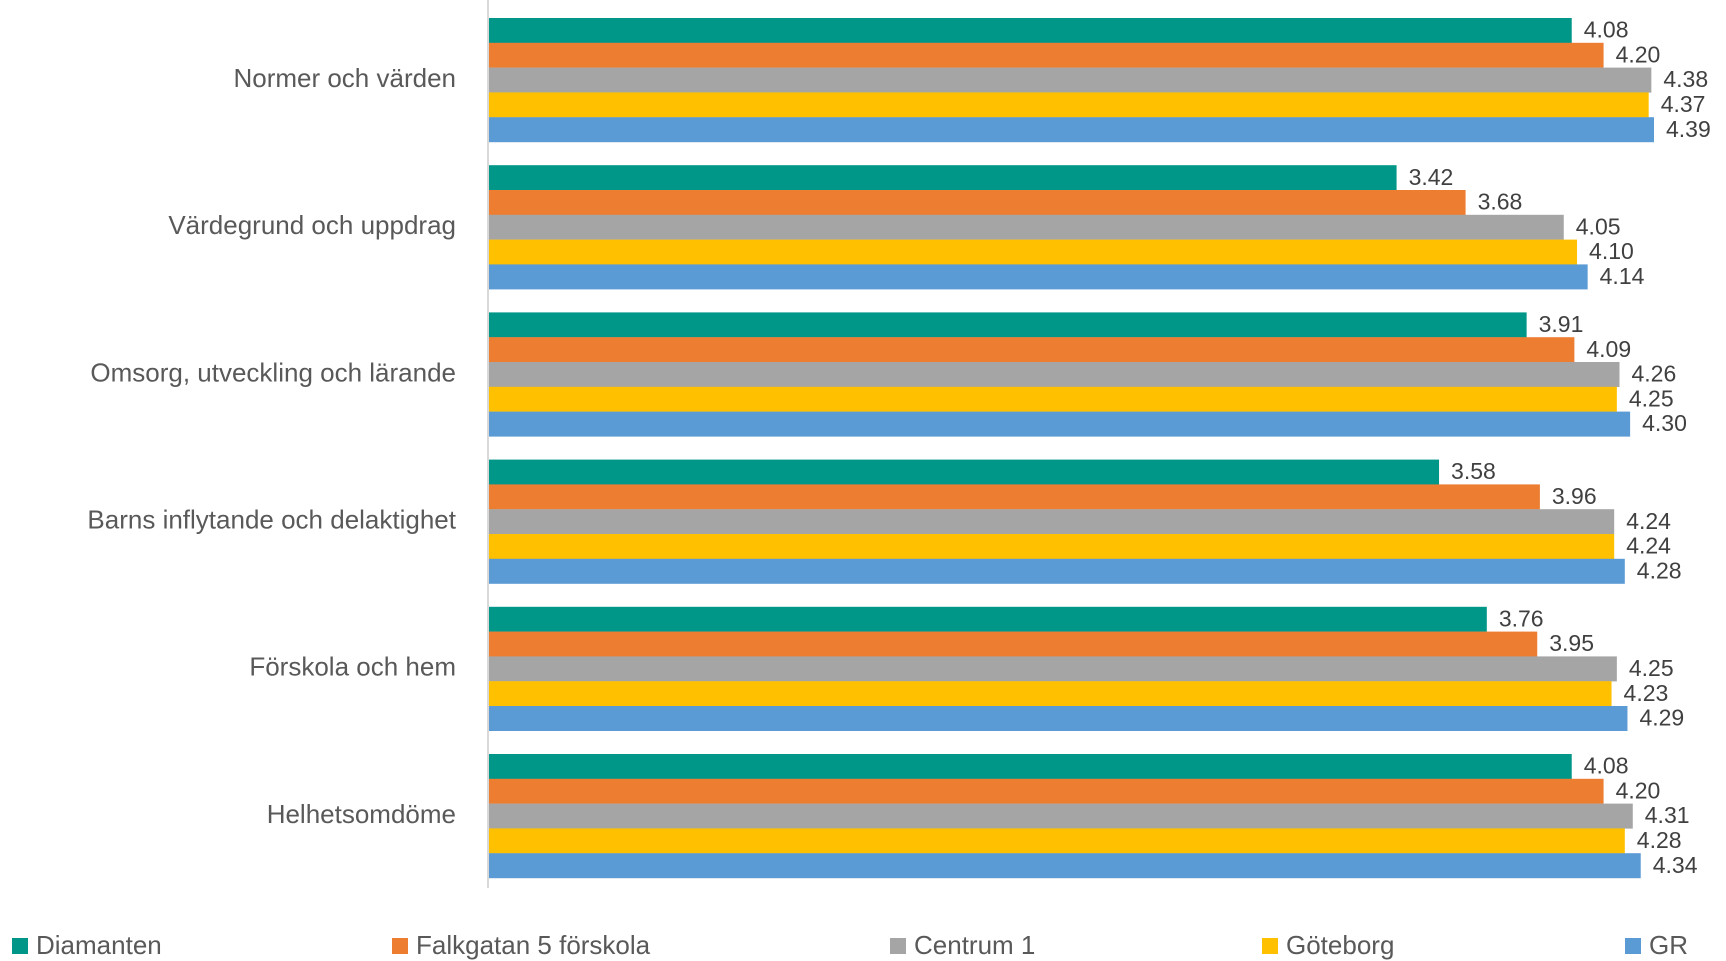  Describe the element at coordinates (99, 945) in the screenshot. I see `legend-label-diamanten: Diamanten` at that location.